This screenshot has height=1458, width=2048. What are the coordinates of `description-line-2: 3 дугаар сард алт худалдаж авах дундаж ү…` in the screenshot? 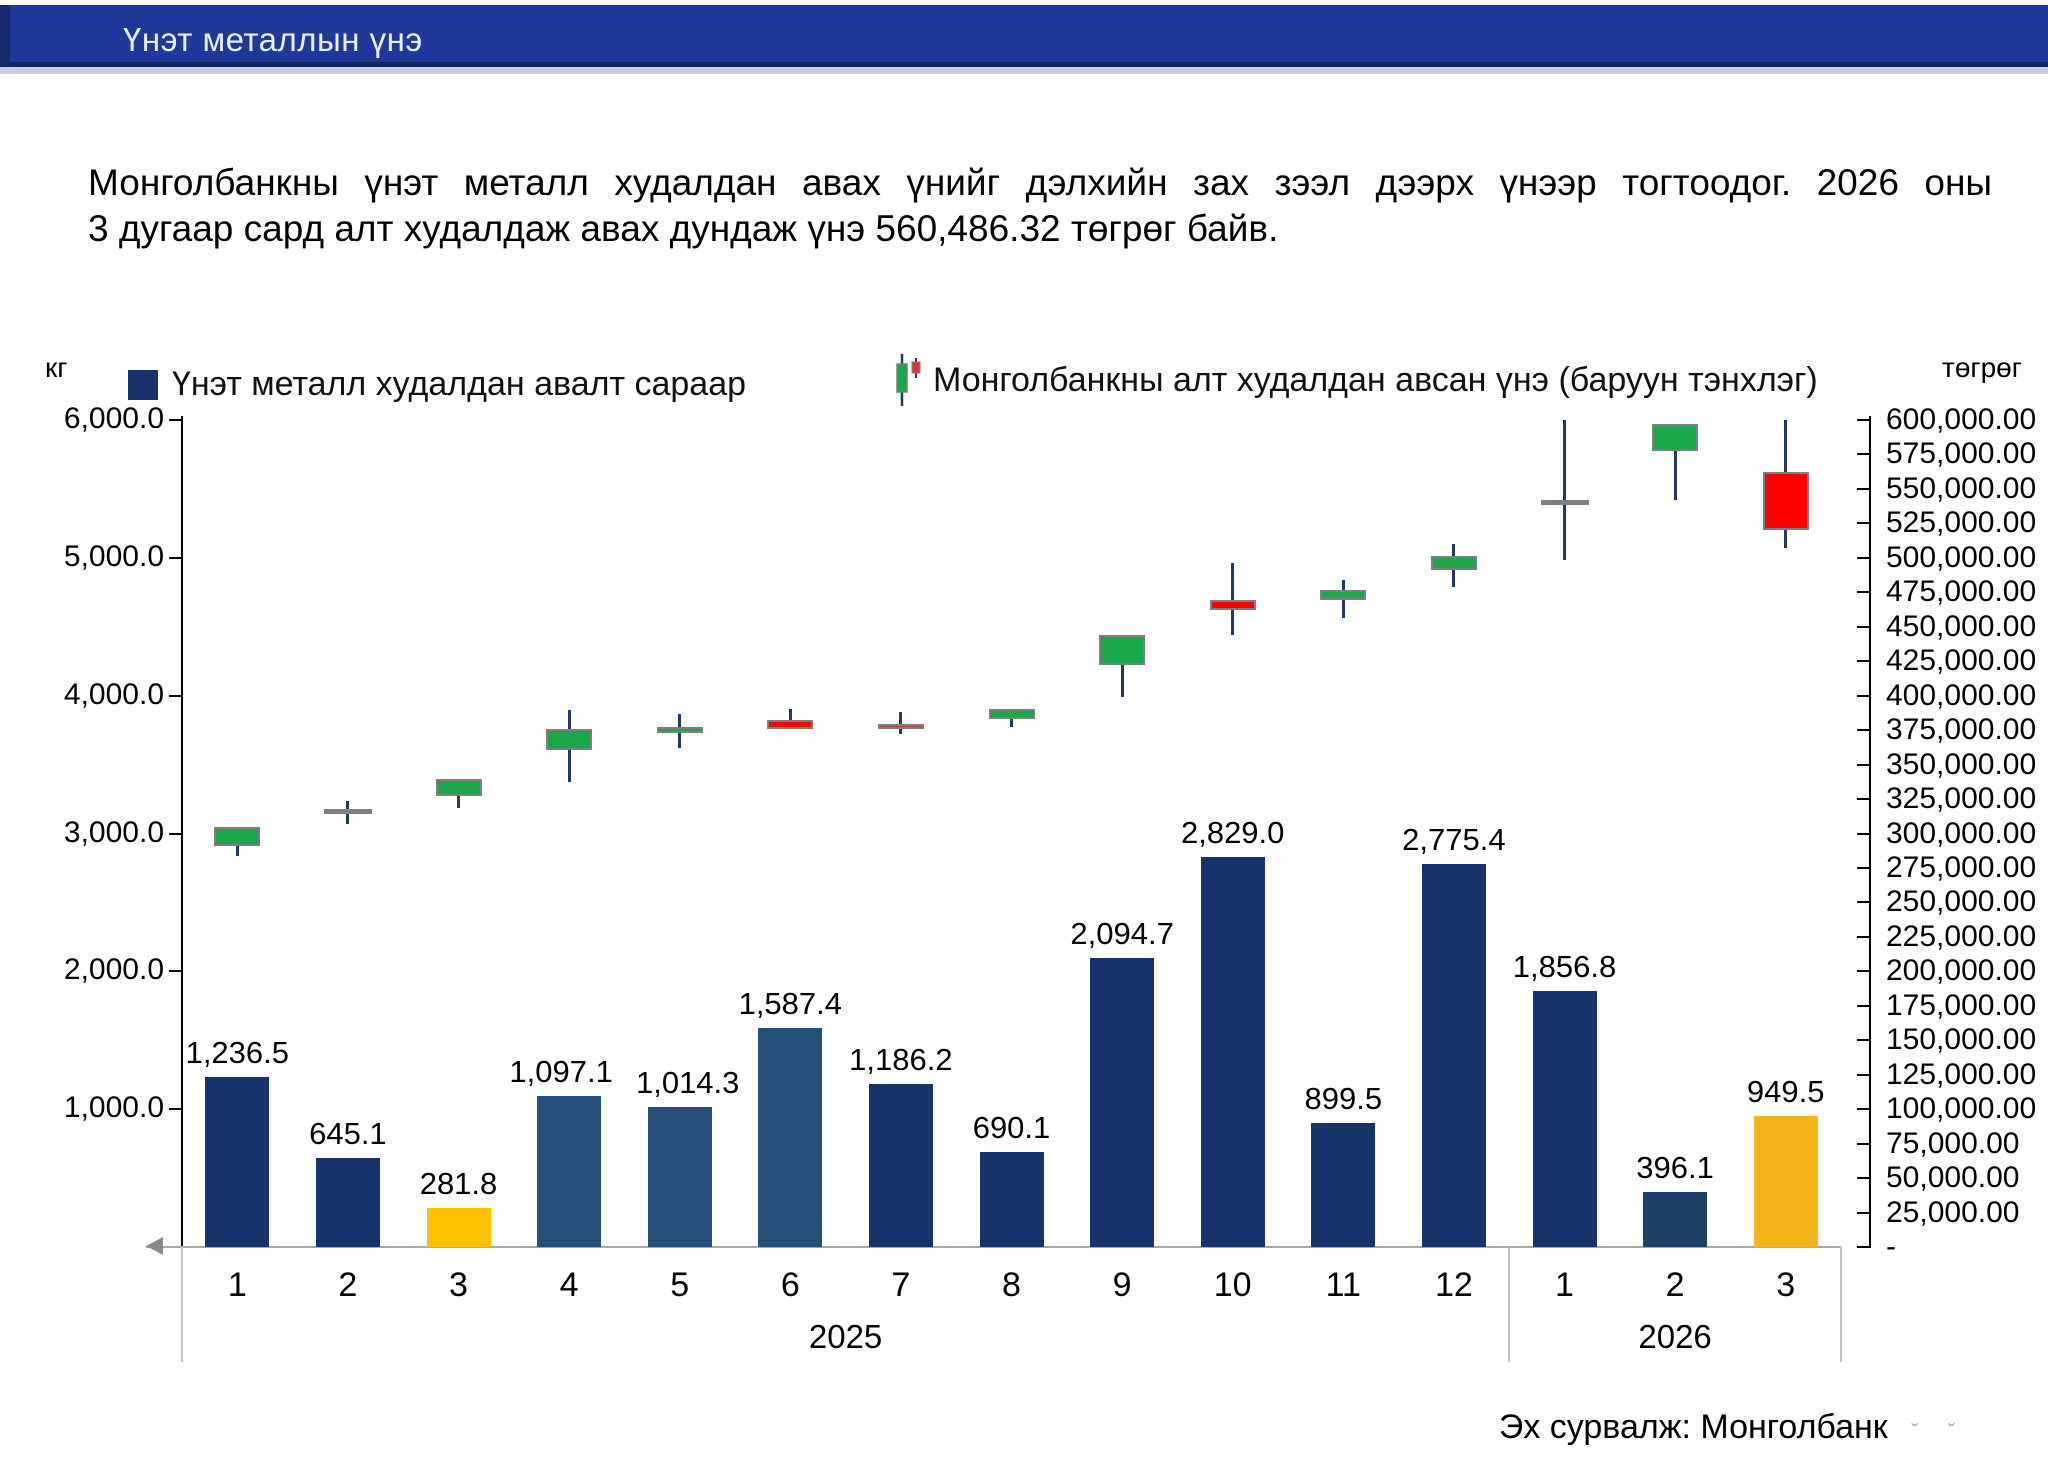 It's located at (683, 228).